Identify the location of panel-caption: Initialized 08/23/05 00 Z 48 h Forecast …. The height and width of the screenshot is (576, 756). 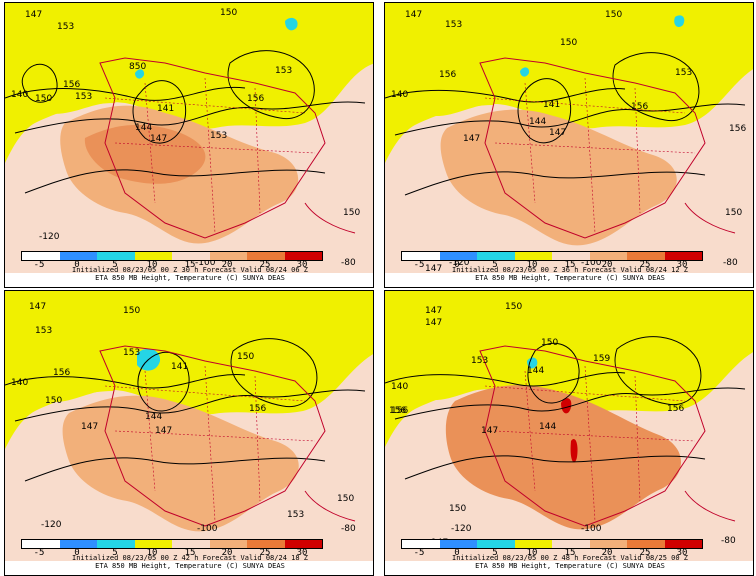
(569, 558).